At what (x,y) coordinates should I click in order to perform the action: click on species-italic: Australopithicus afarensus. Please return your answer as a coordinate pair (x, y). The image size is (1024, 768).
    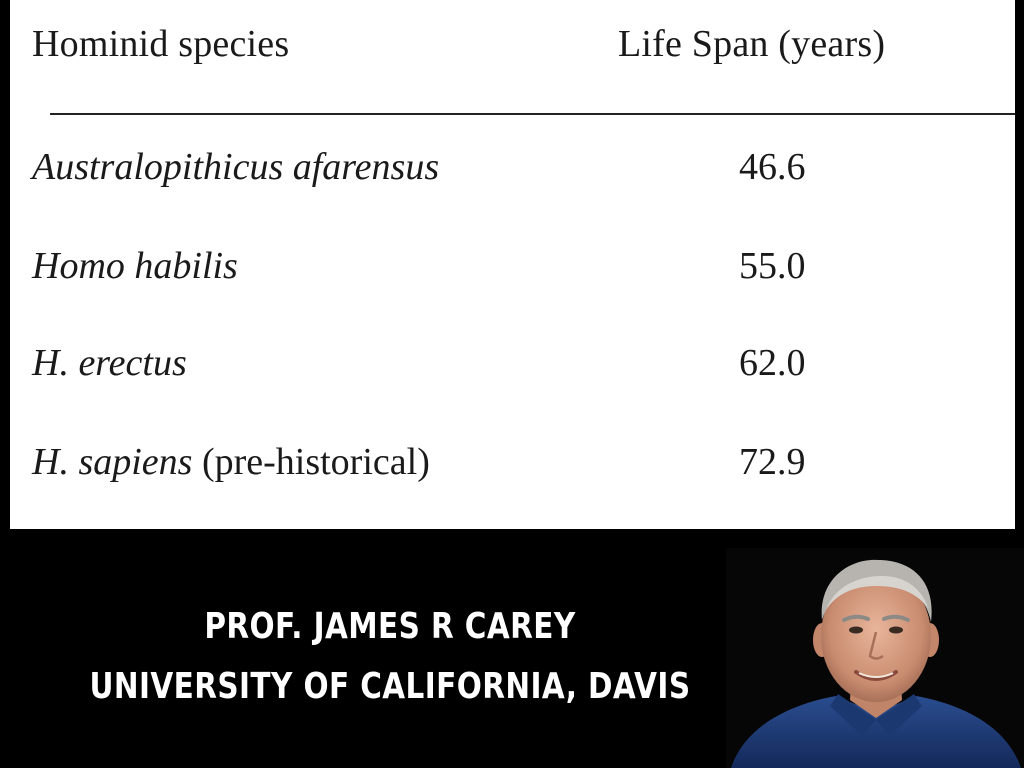
    Looking at the image, I should click on (236, 167).